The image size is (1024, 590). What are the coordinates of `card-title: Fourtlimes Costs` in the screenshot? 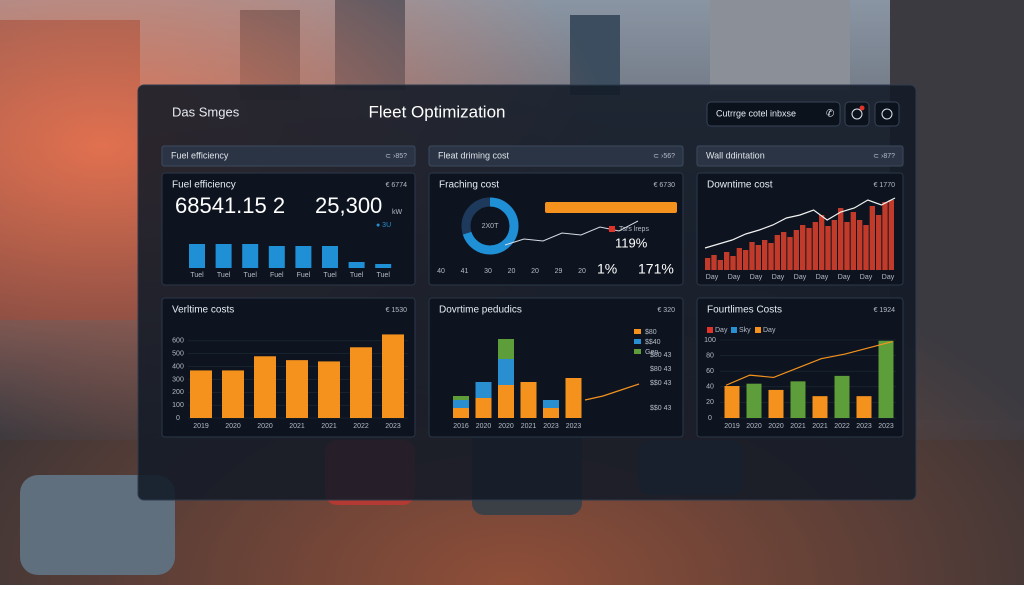 It's located at (744, 310).